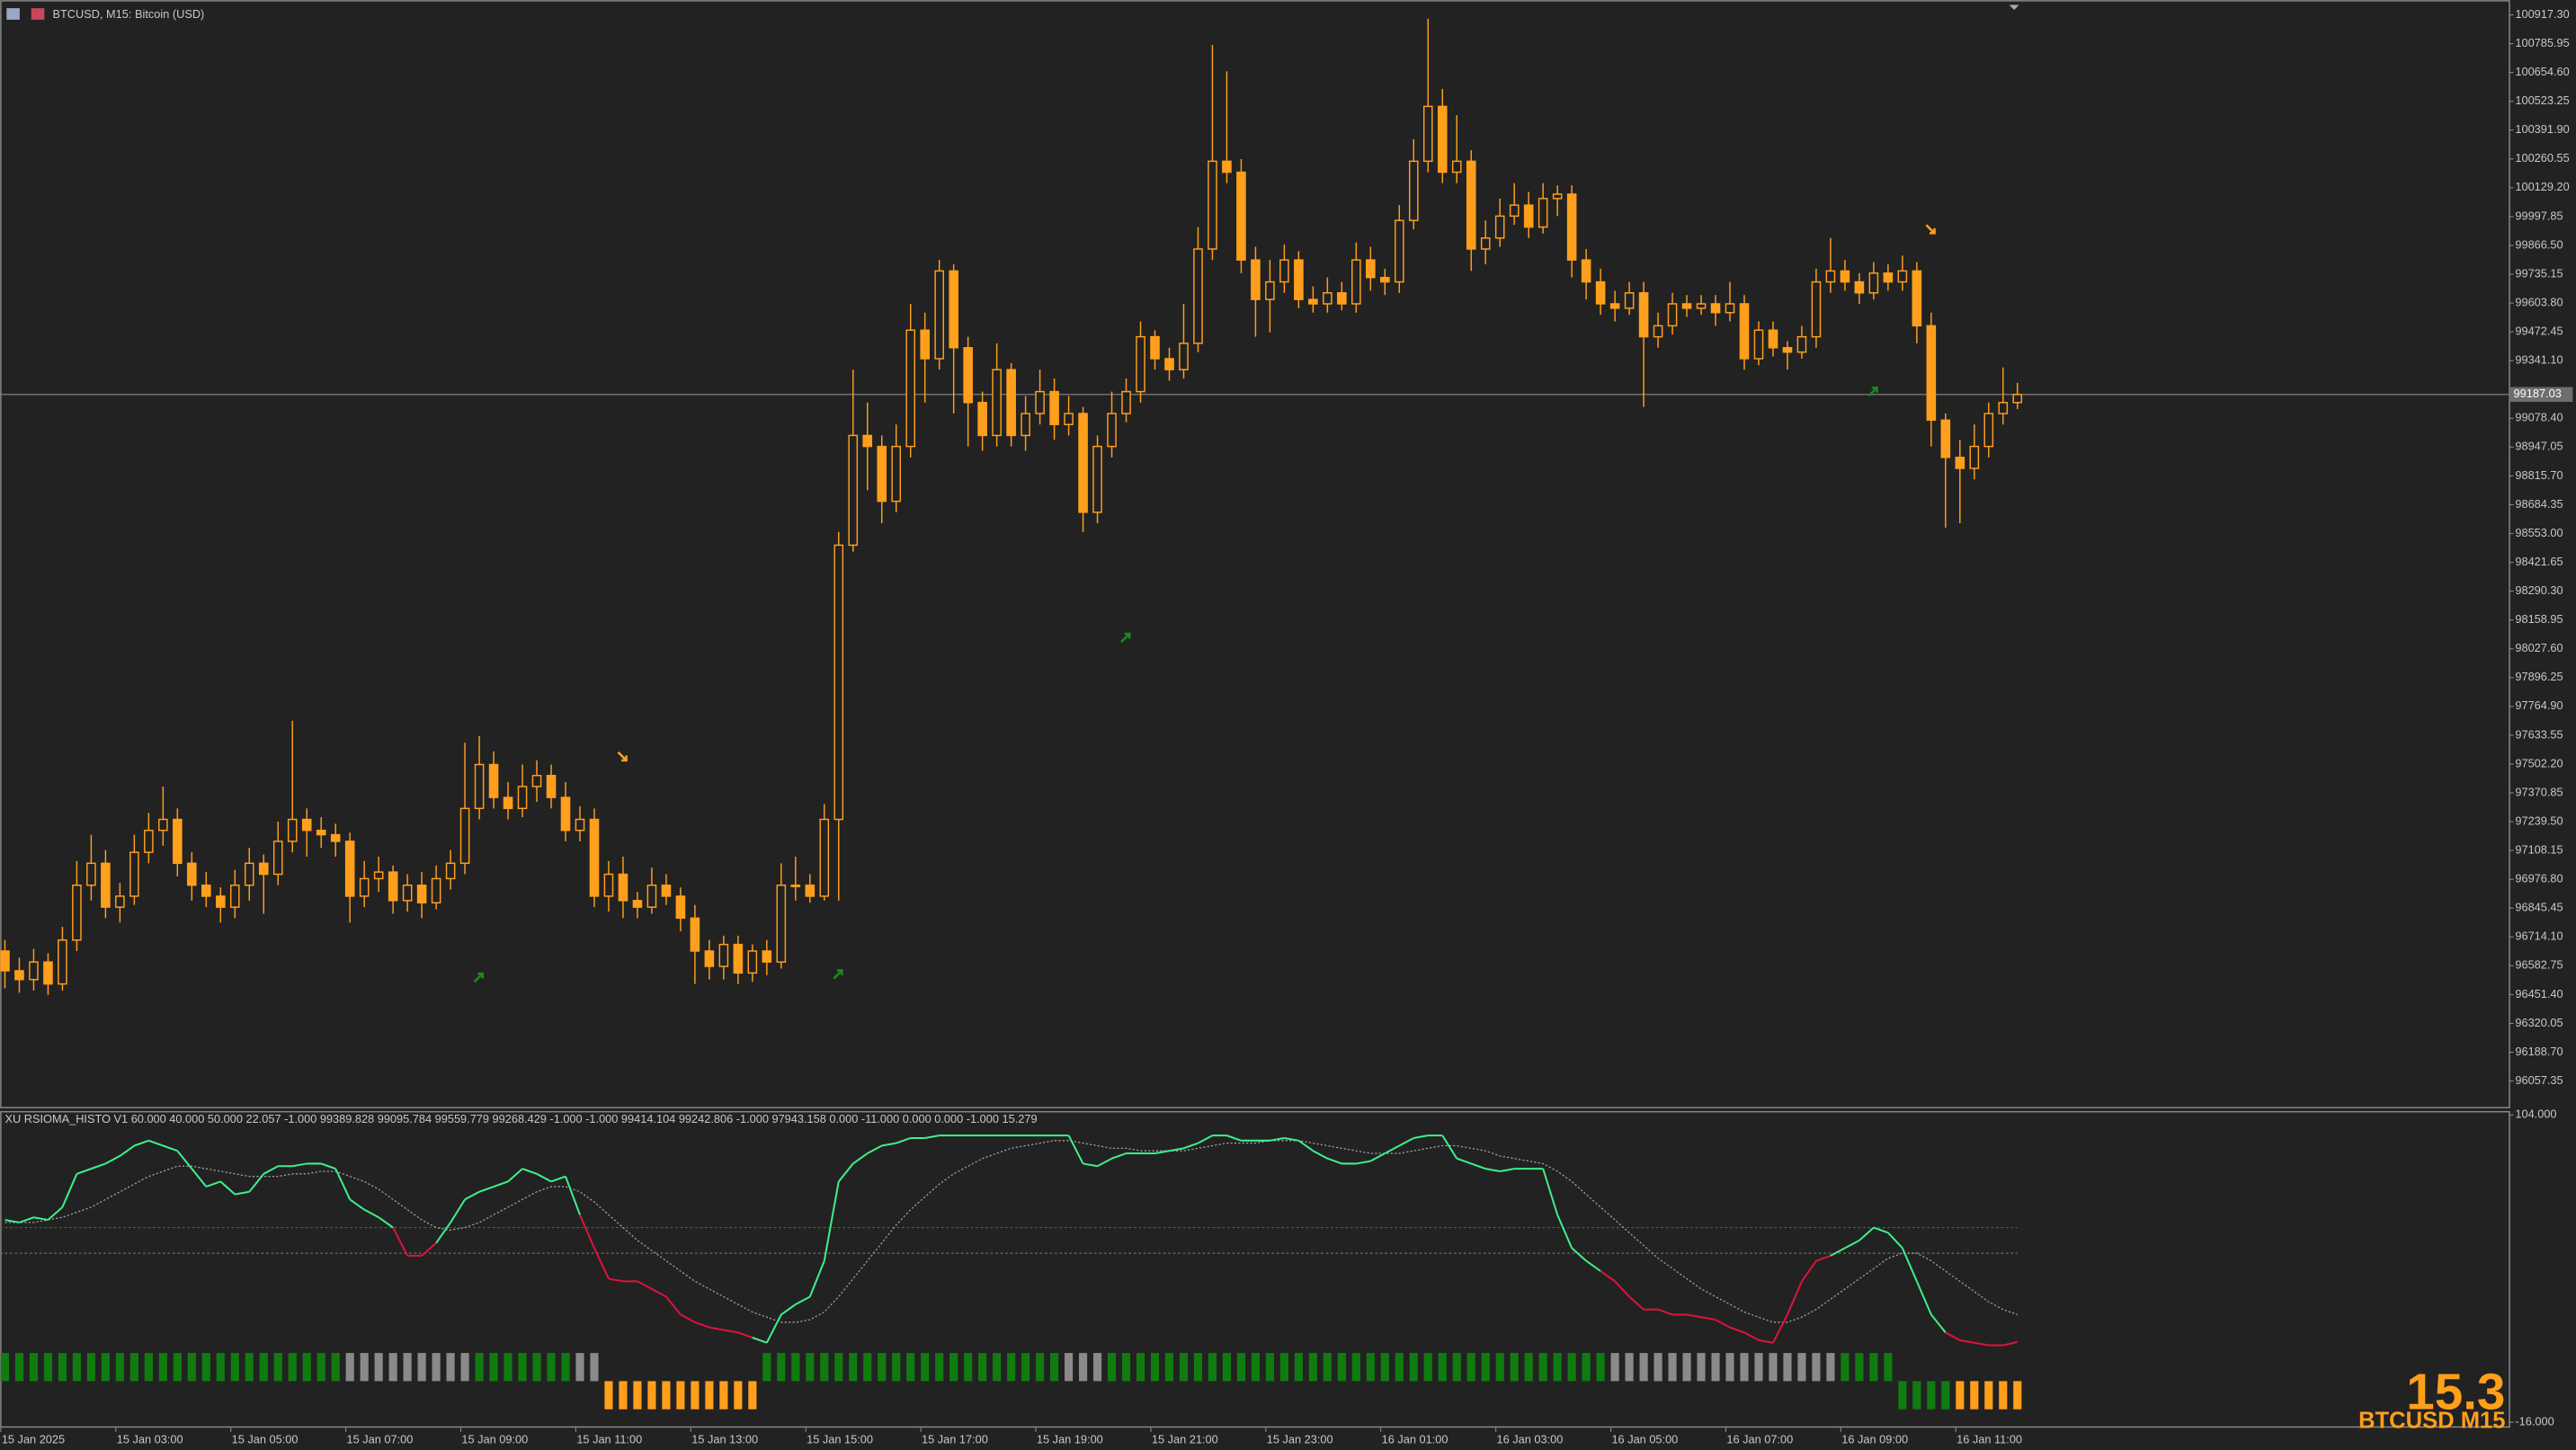 The height and width of the screenshot is (1450, 2576). Describe the element at coordinates (1875, 1439) in the screenshot. I see `x-tick-label: 16 Jan 09:00` at that location.